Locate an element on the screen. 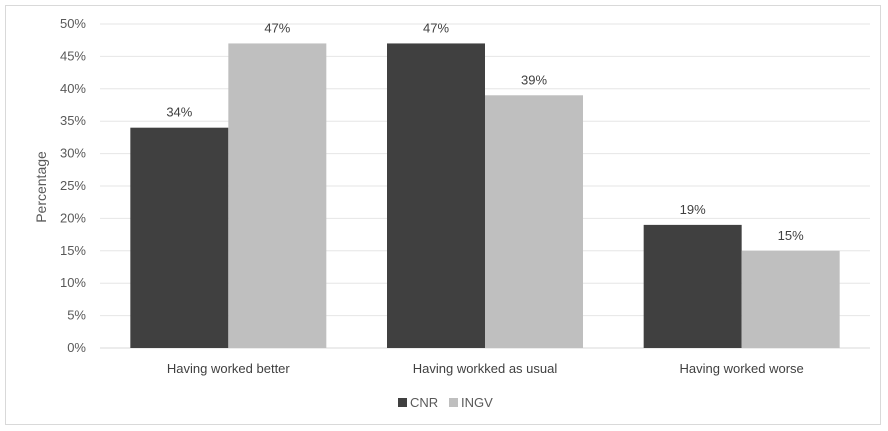  y-tick-label: 25% is located at coordinates (73, 185).